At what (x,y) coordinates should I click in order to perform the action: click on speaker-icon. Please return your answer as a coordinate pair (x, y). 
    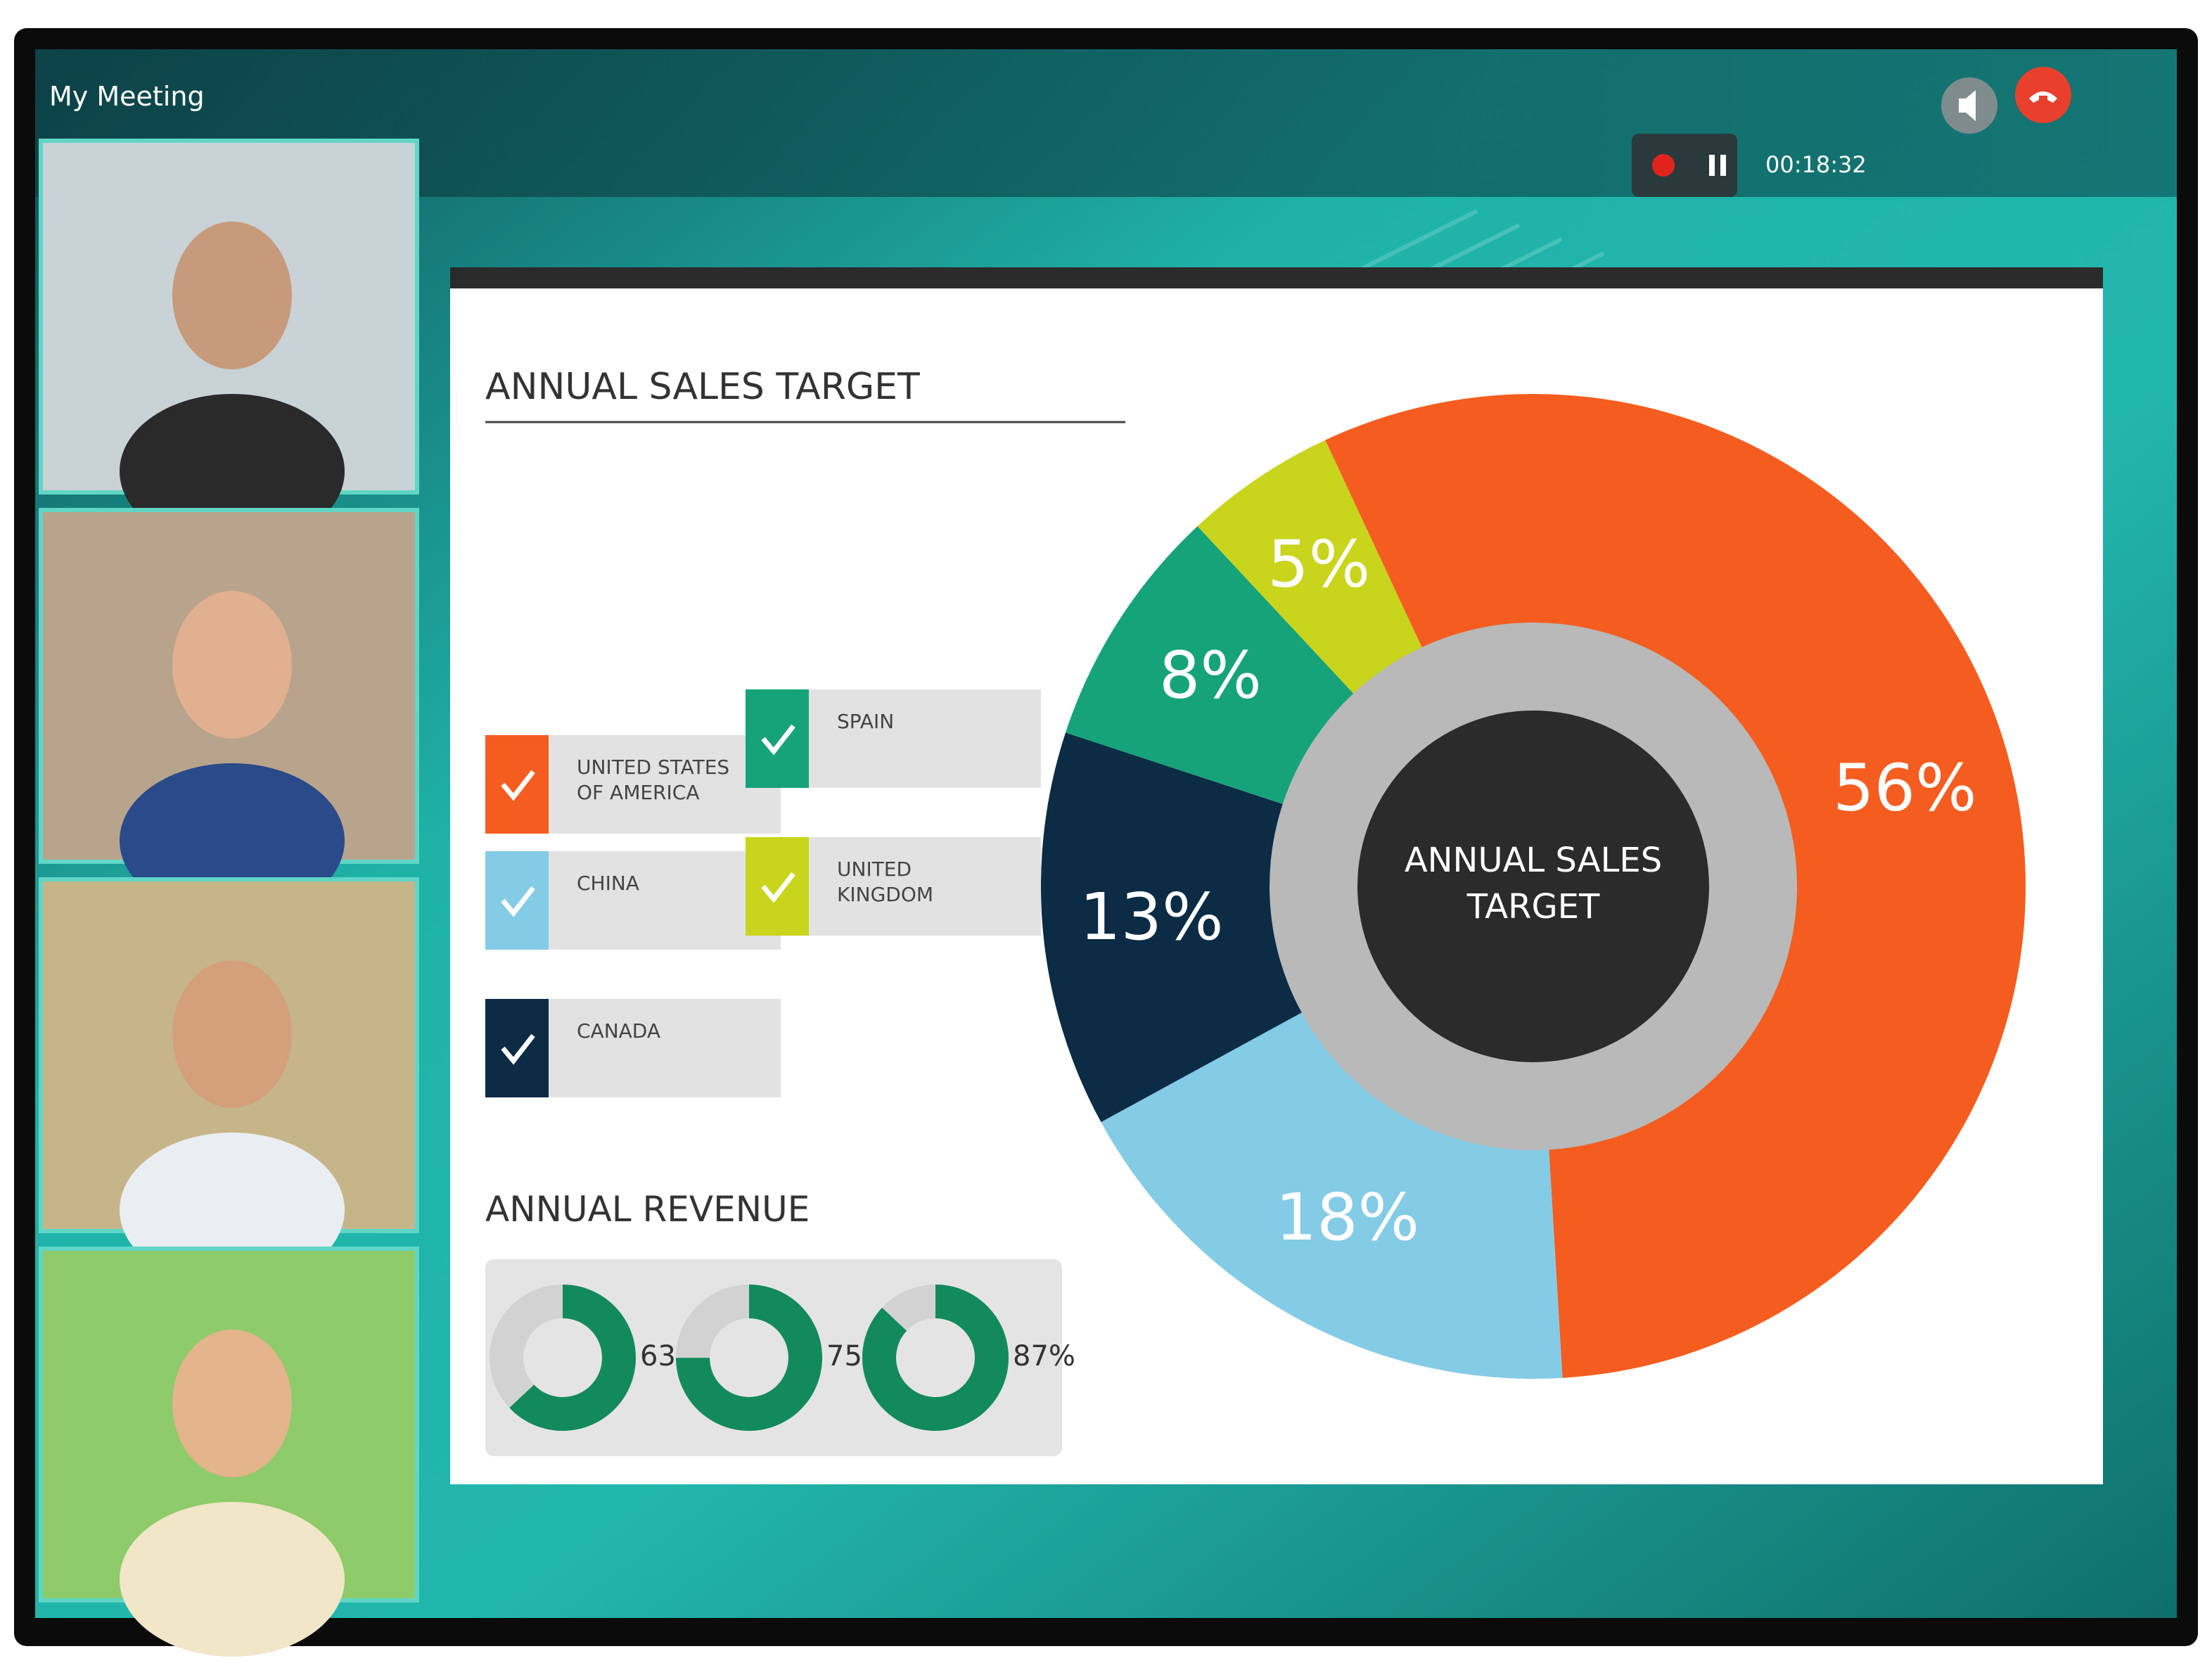
    Looking at the image, I should click on (1967, 105).